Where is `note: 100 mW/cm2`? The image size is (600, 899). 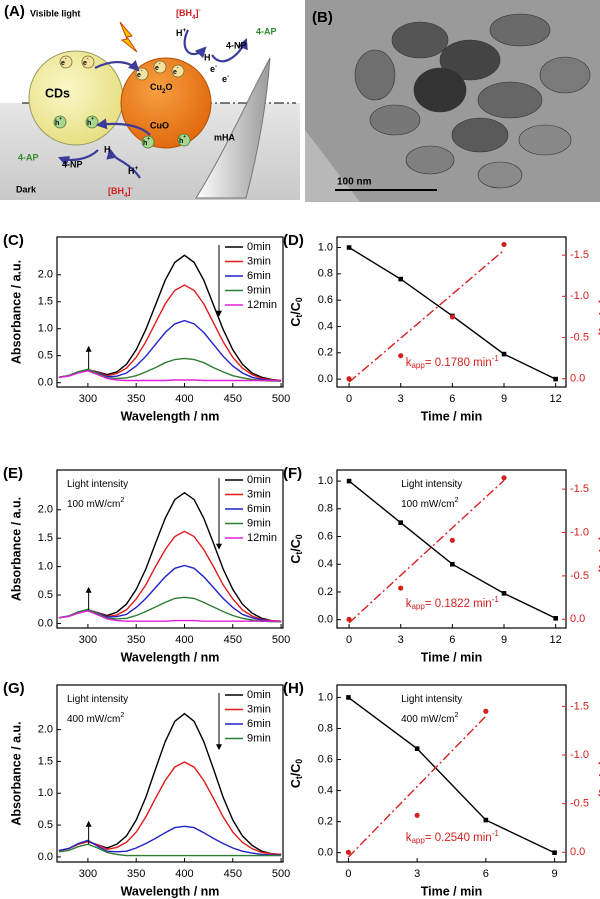 note: 100 mW/cm2 is located at coordinates (95, 503).